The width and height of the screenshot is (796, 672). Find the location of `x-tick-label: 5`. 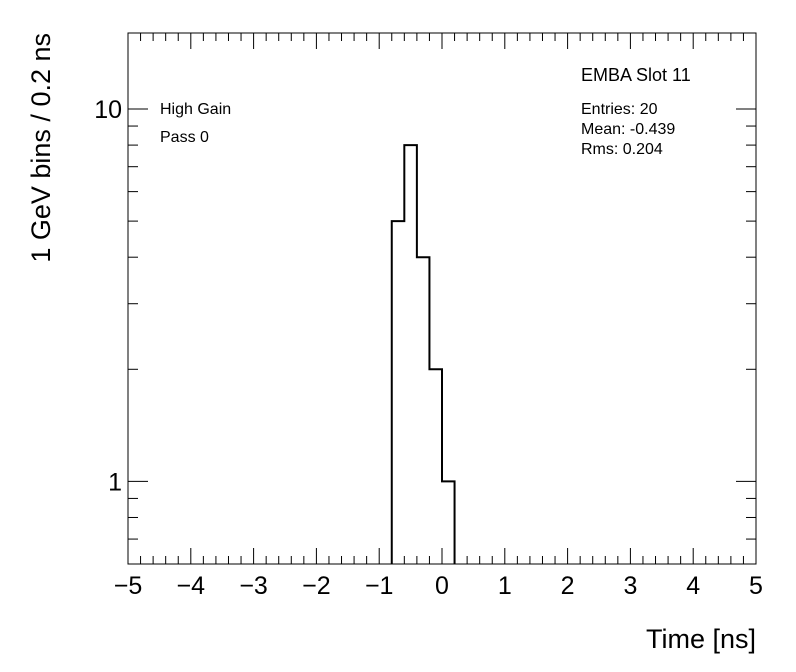

x-tick-label: 5 is located at coordinates (756, 586).